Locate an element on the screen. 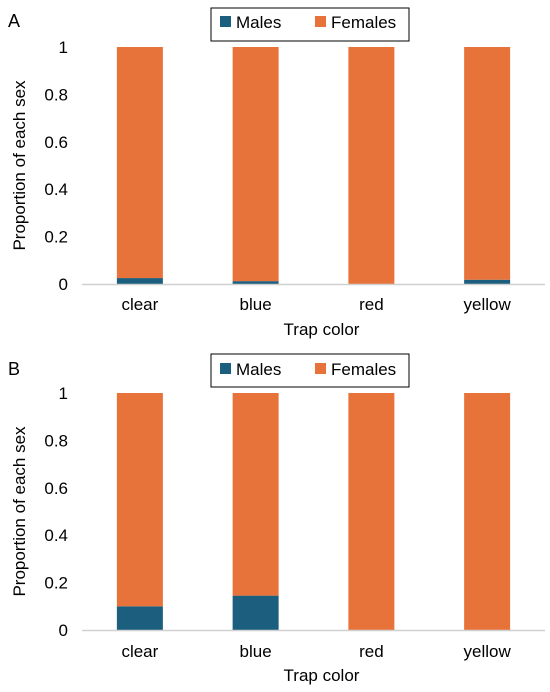  panel-label: A is located at coordinates (14, 21).